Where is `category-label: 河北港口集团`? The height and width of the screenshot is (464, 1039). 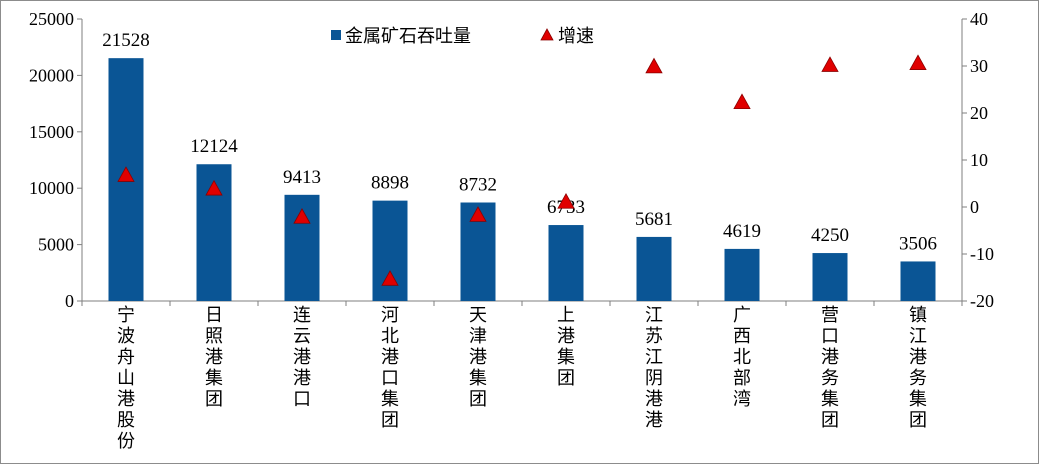
category-label: 河北港口集团 is located at coordinates (390, 368).